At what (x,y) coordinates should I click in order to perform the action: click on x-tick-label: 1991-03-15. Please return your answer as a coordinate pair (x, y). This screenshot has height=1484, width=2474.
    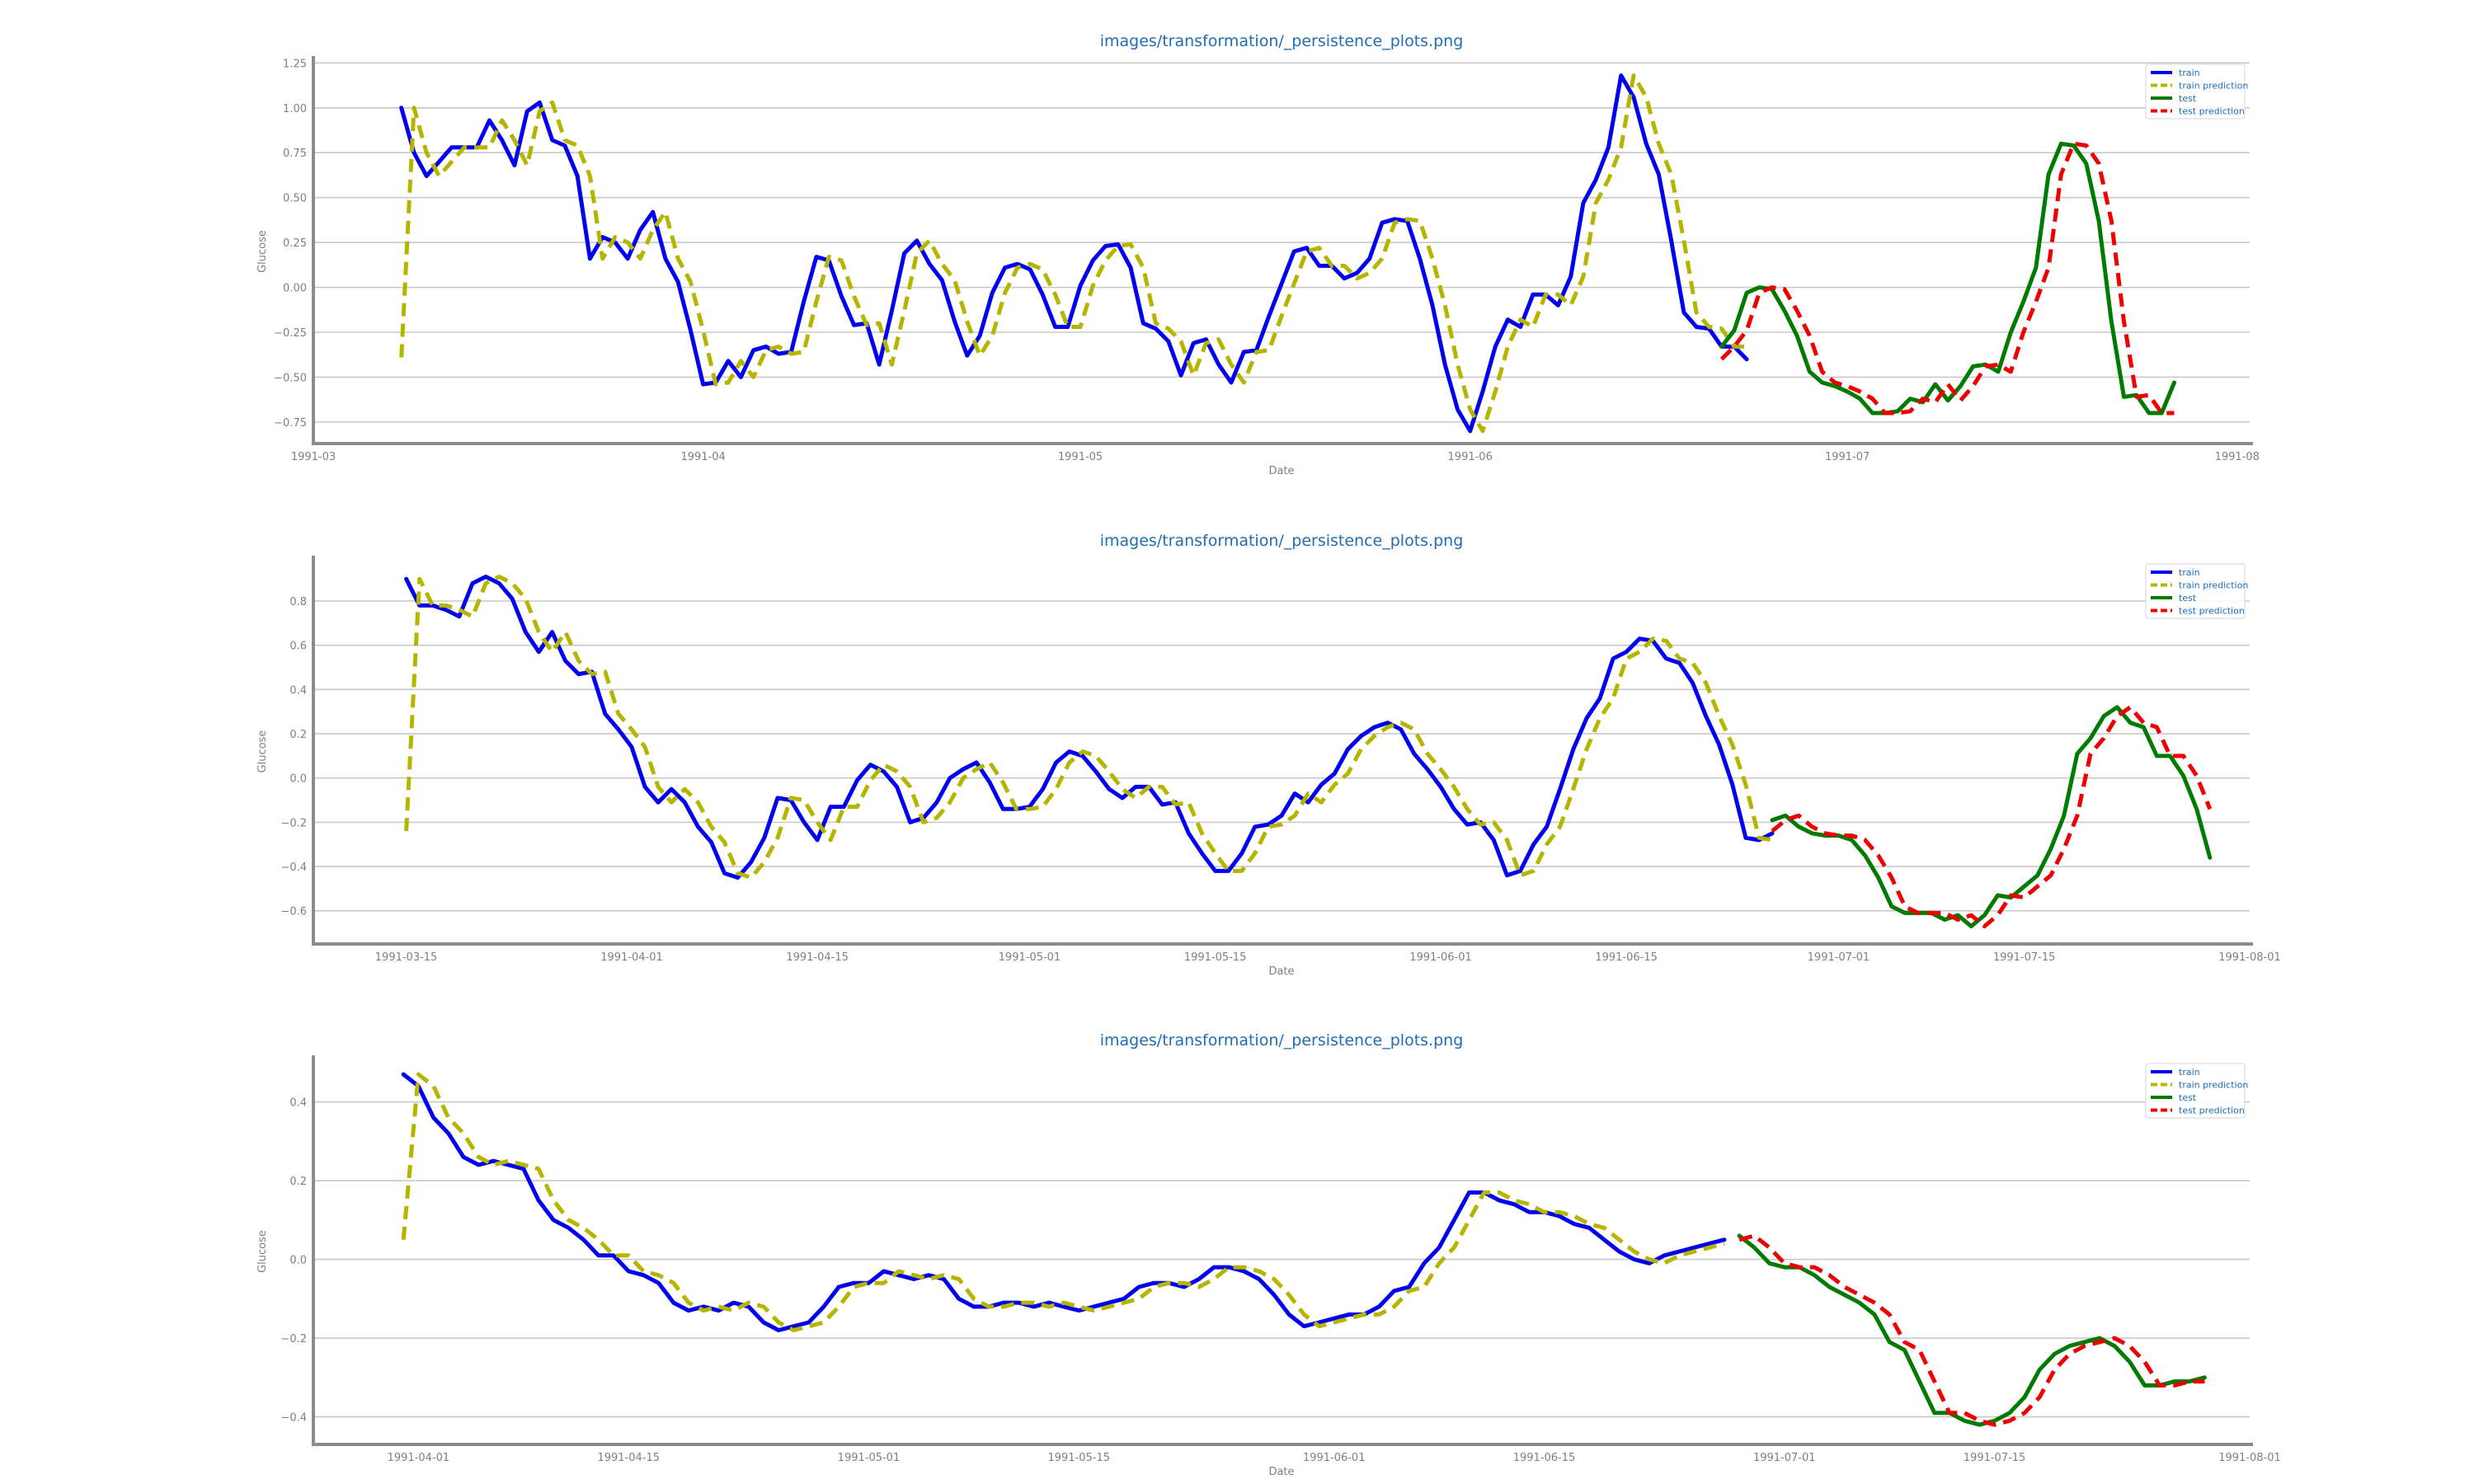
    Looking at the image, I should click on (406, 957).